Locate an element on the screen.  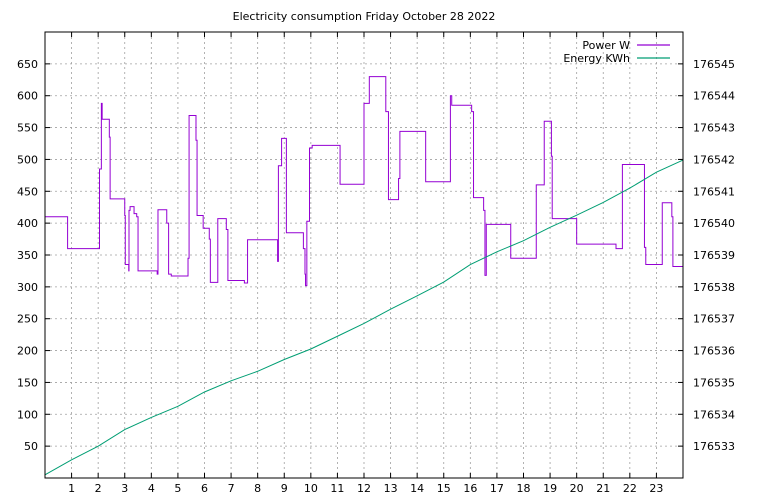
y-left-tick-label: 100 is located at coordinates (27, 414).